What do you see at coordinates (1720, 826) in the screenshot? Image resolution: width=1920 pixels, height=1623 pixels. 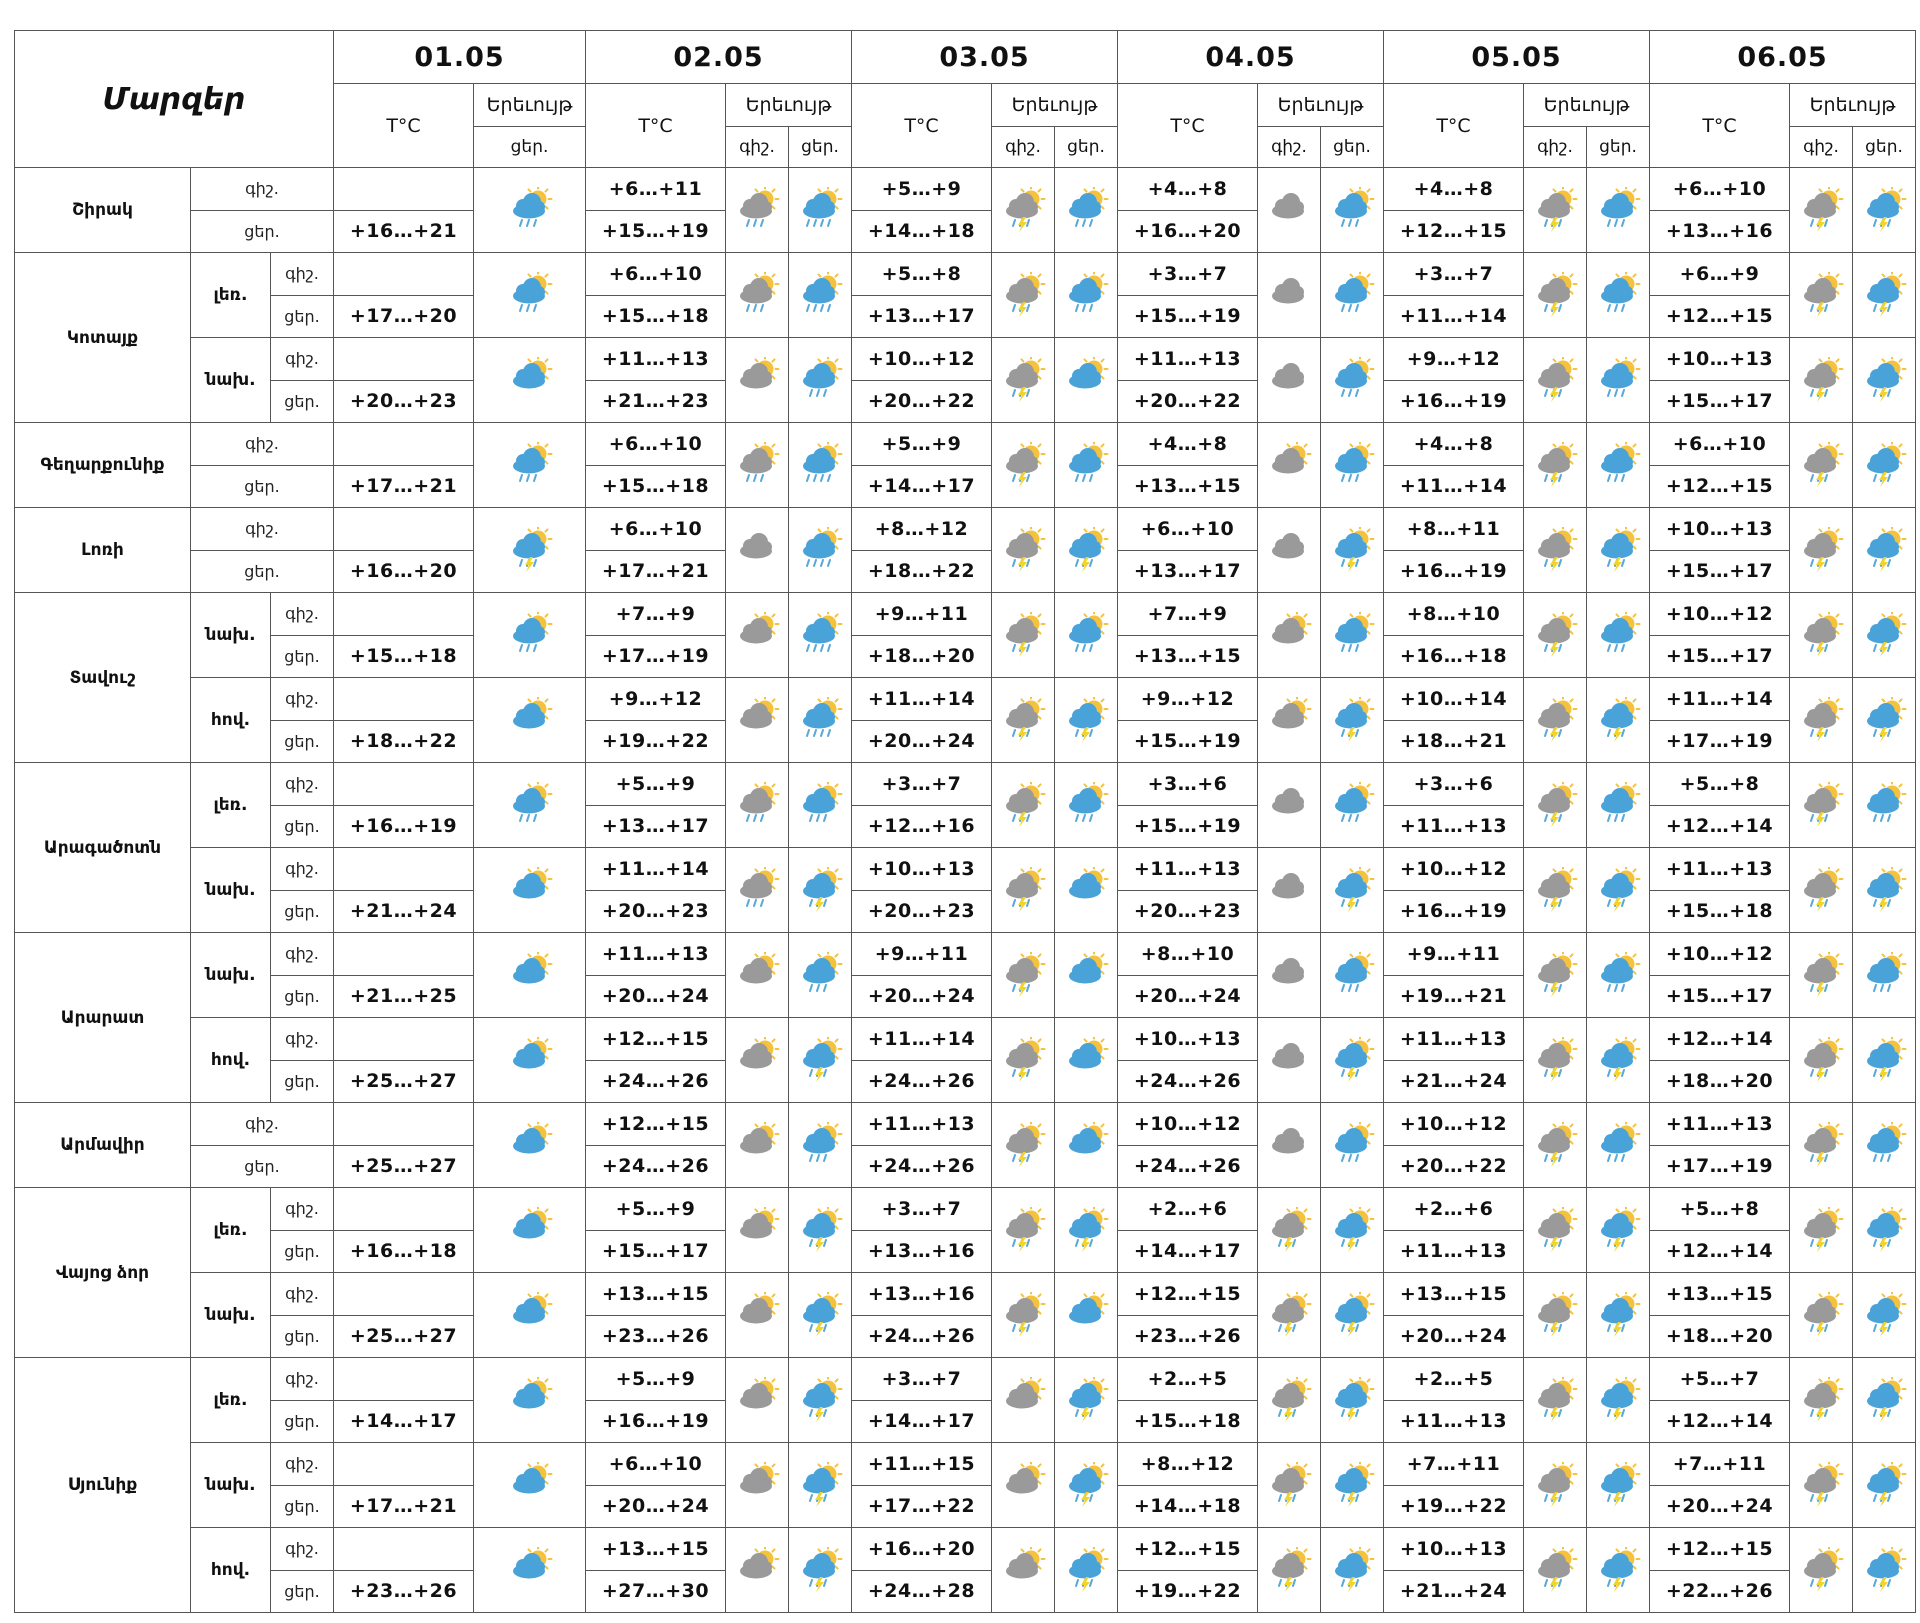 I see `temp-day: +12…+14` at bounding box center [1720, 826].